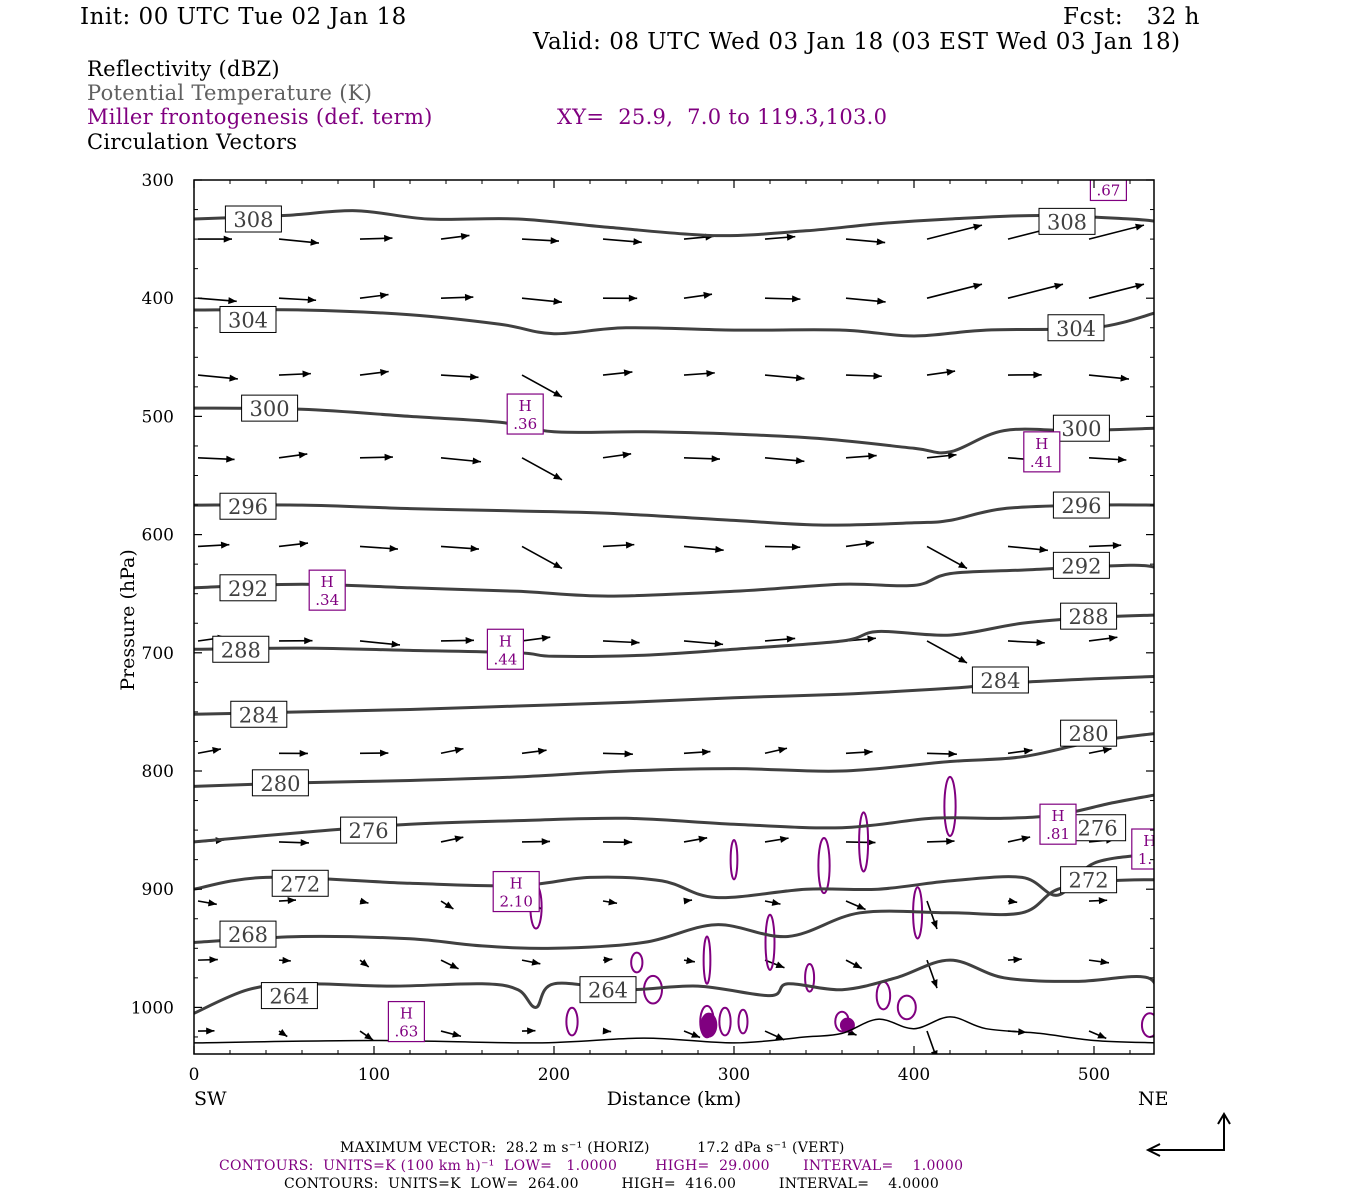 Image resolution: width=1350 pixels, height=1200 pixels. I want to click on isentrope-label: 280, so click(280, 784).